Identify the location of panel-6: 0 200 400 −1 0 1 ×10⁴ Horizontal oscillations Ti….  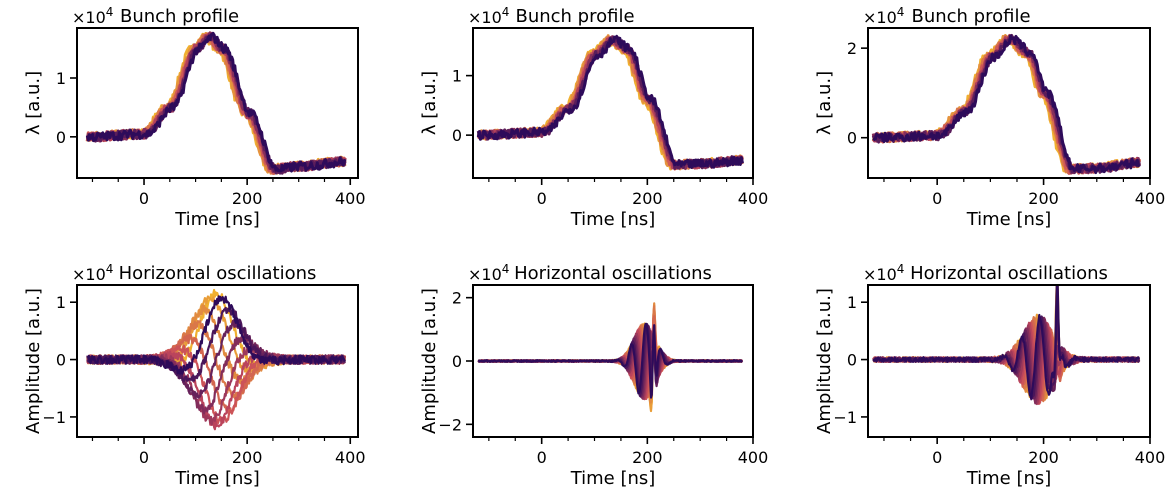
(989, 375).